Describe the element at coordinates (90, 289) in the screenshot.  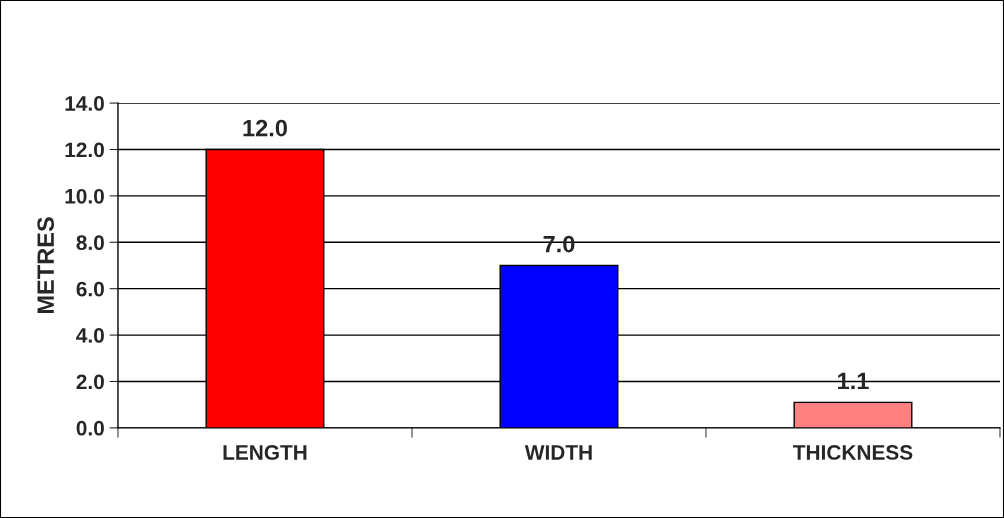
I see `y-tick-label: 6.0` at that location.